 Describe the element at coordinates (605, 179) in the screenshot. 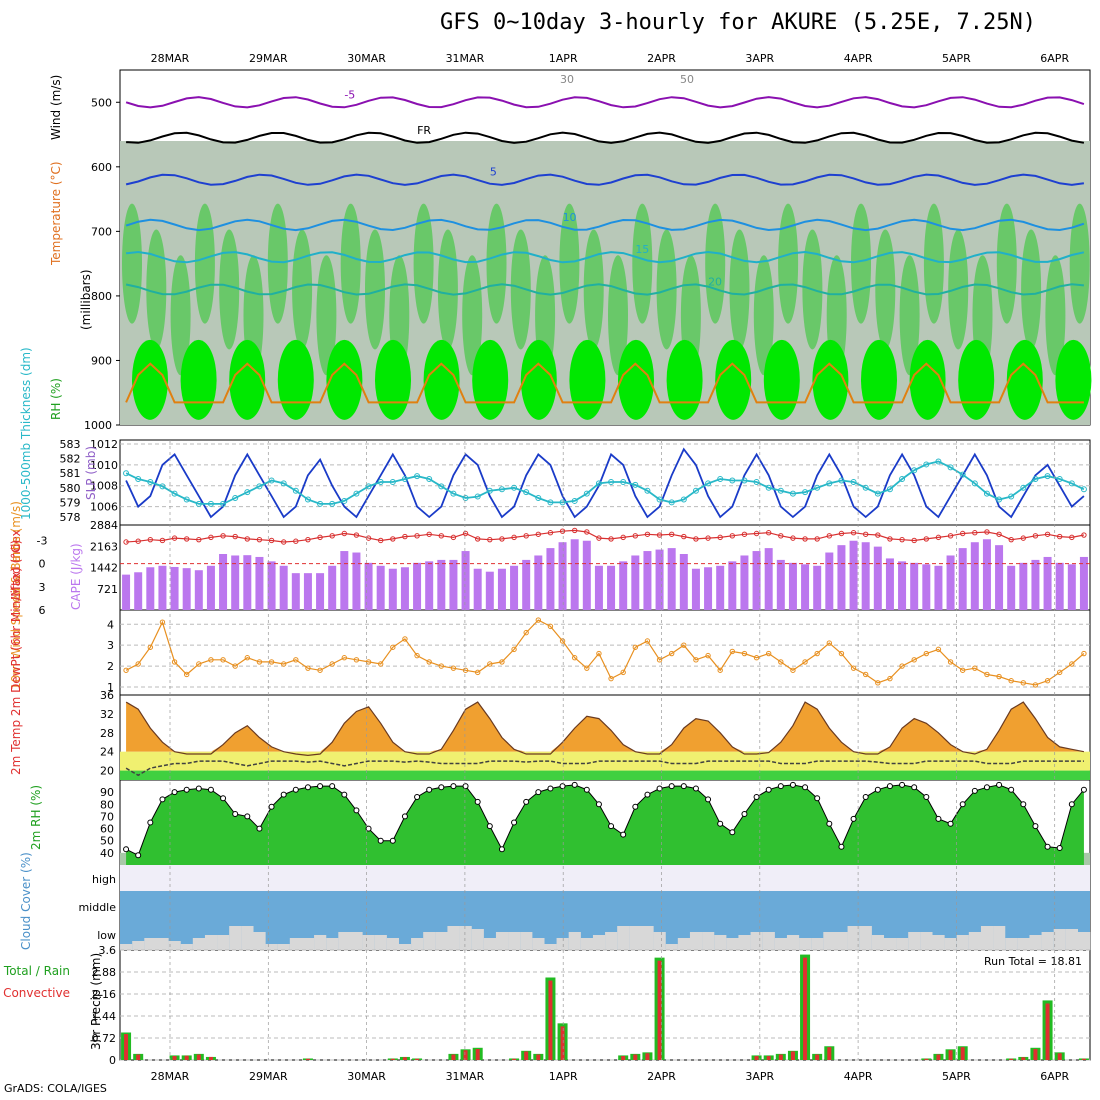

I see `temperature-contour` at that location.